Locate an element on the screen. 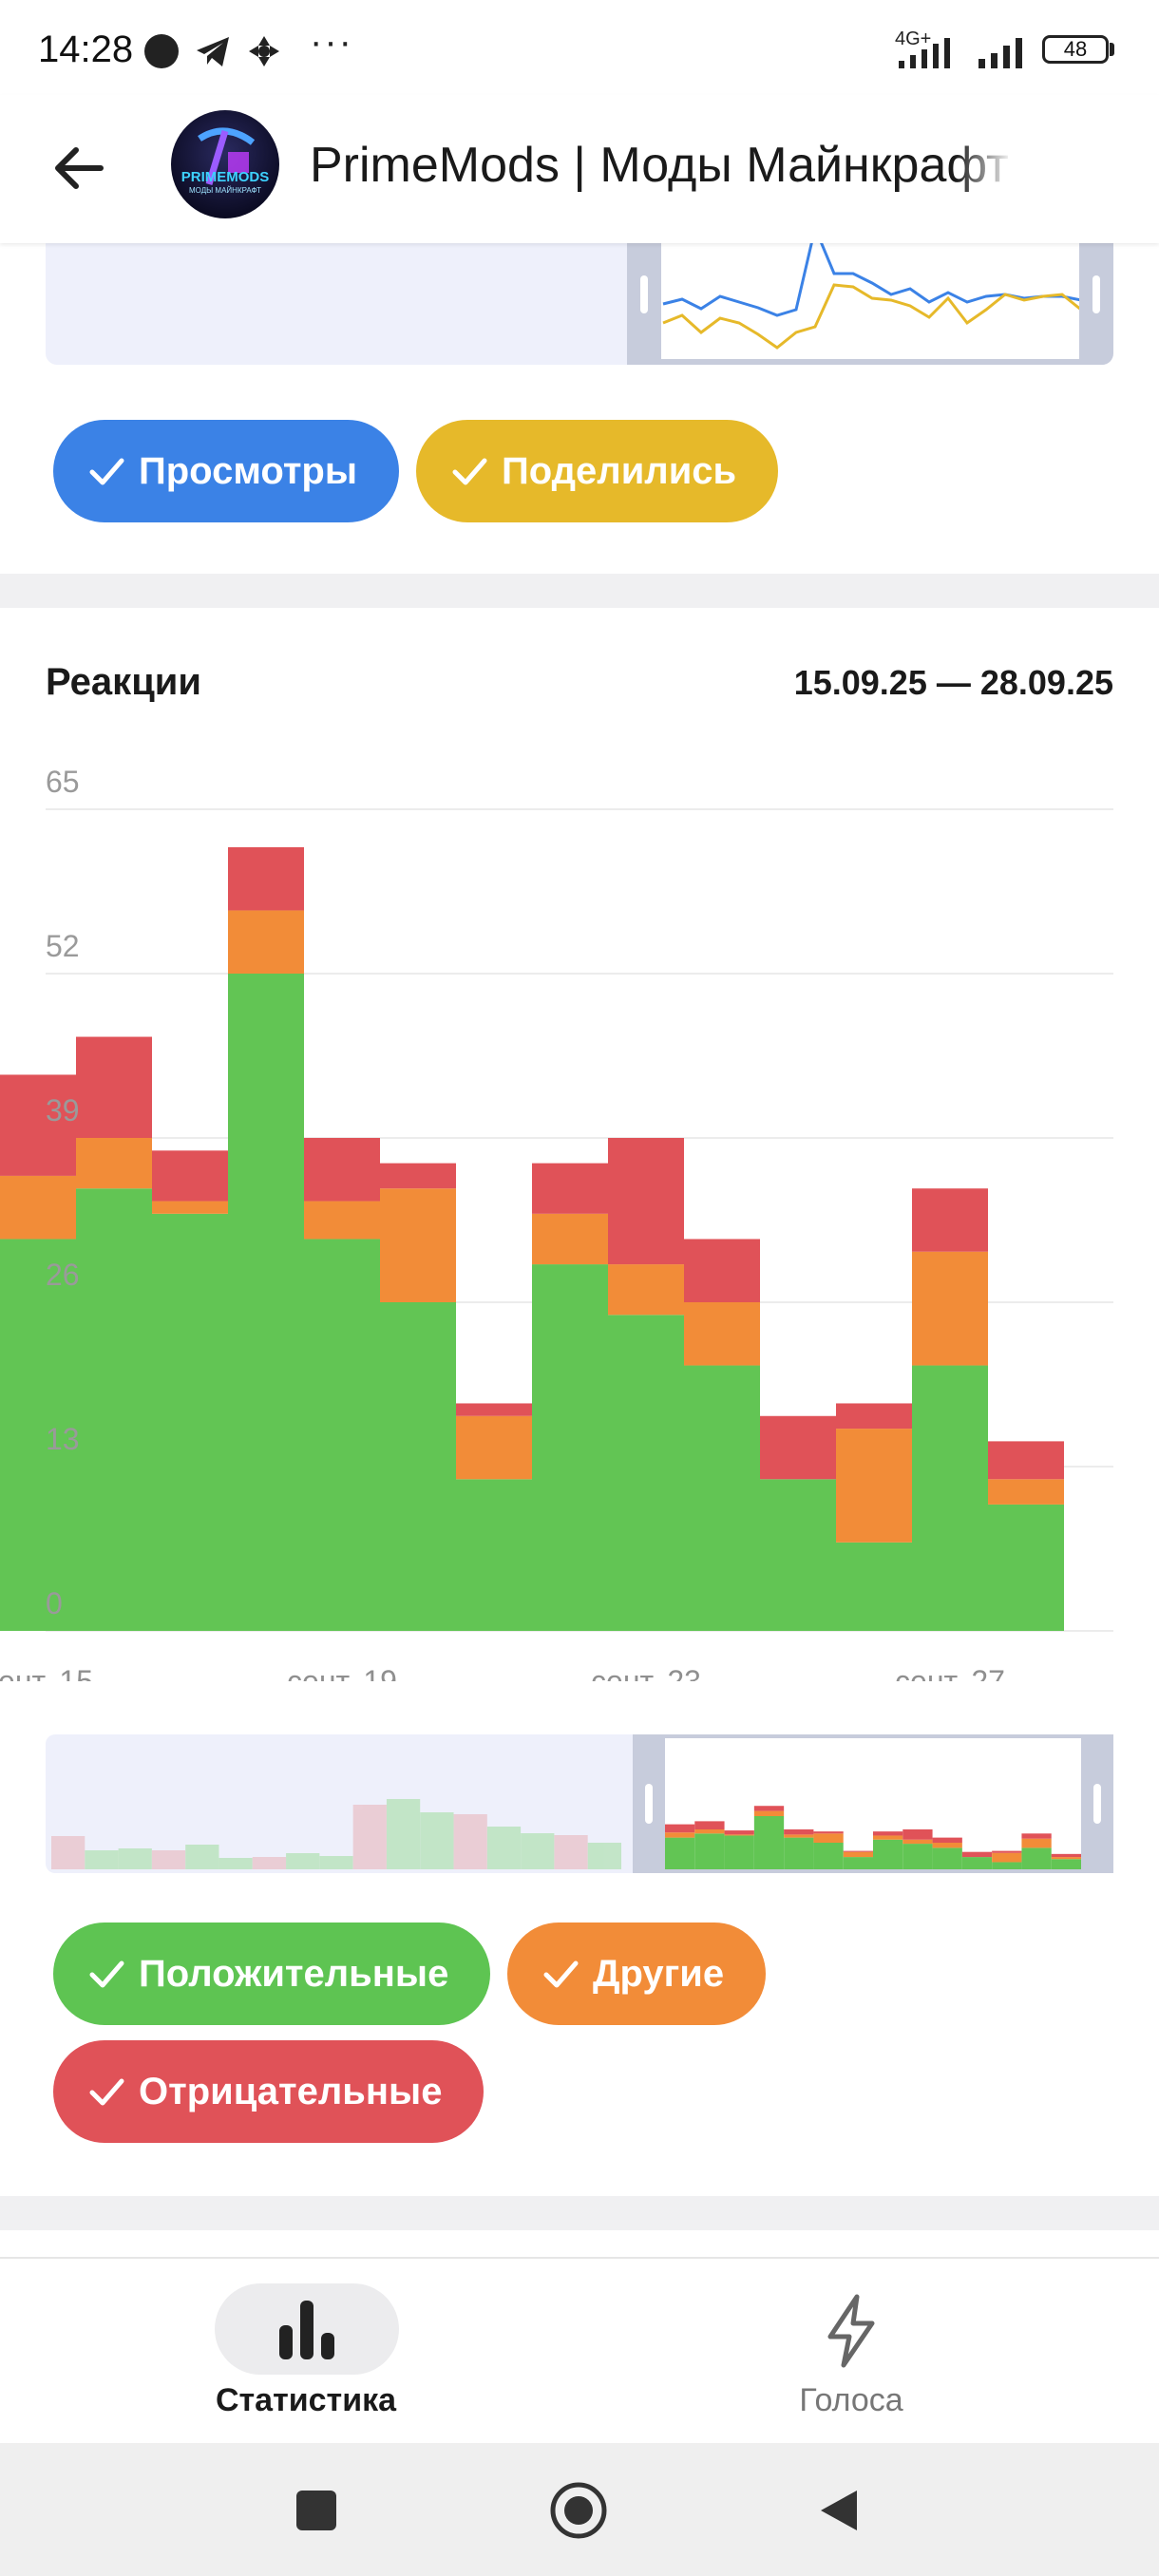 The width and height of the screenshot is (1159, 2576). bar-chart-icon is located at coordinates (306, 2330).